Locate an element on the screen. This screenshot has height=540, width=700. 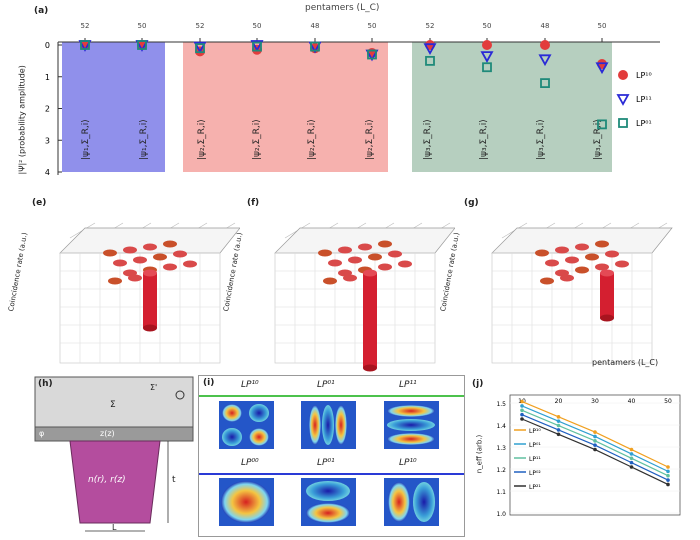
y-tick-label: 0 is located at coordinates (47, 45).